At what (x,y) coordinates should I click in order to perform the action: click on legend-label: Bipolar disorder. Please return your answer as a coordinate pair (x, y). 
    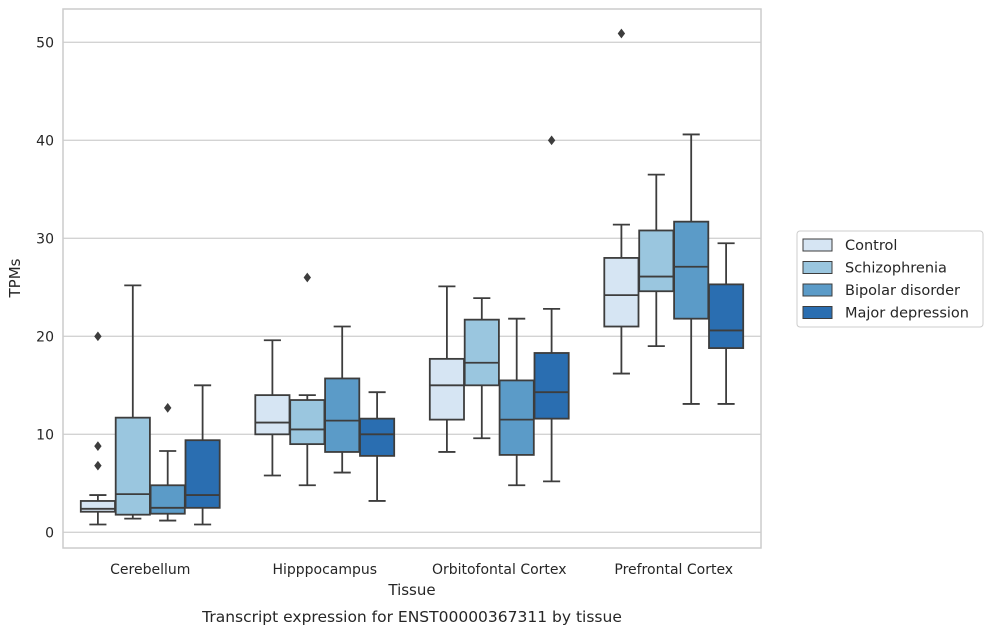
    Looking at the image, I should click on (902, 291).